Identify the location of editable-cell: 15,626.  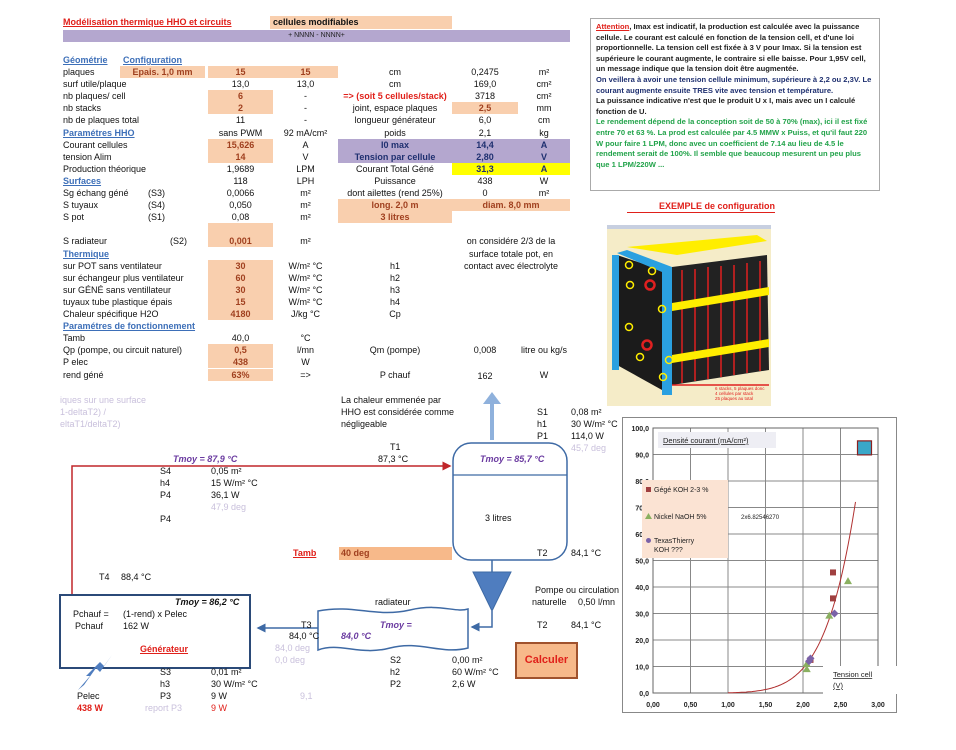
(240, 144).